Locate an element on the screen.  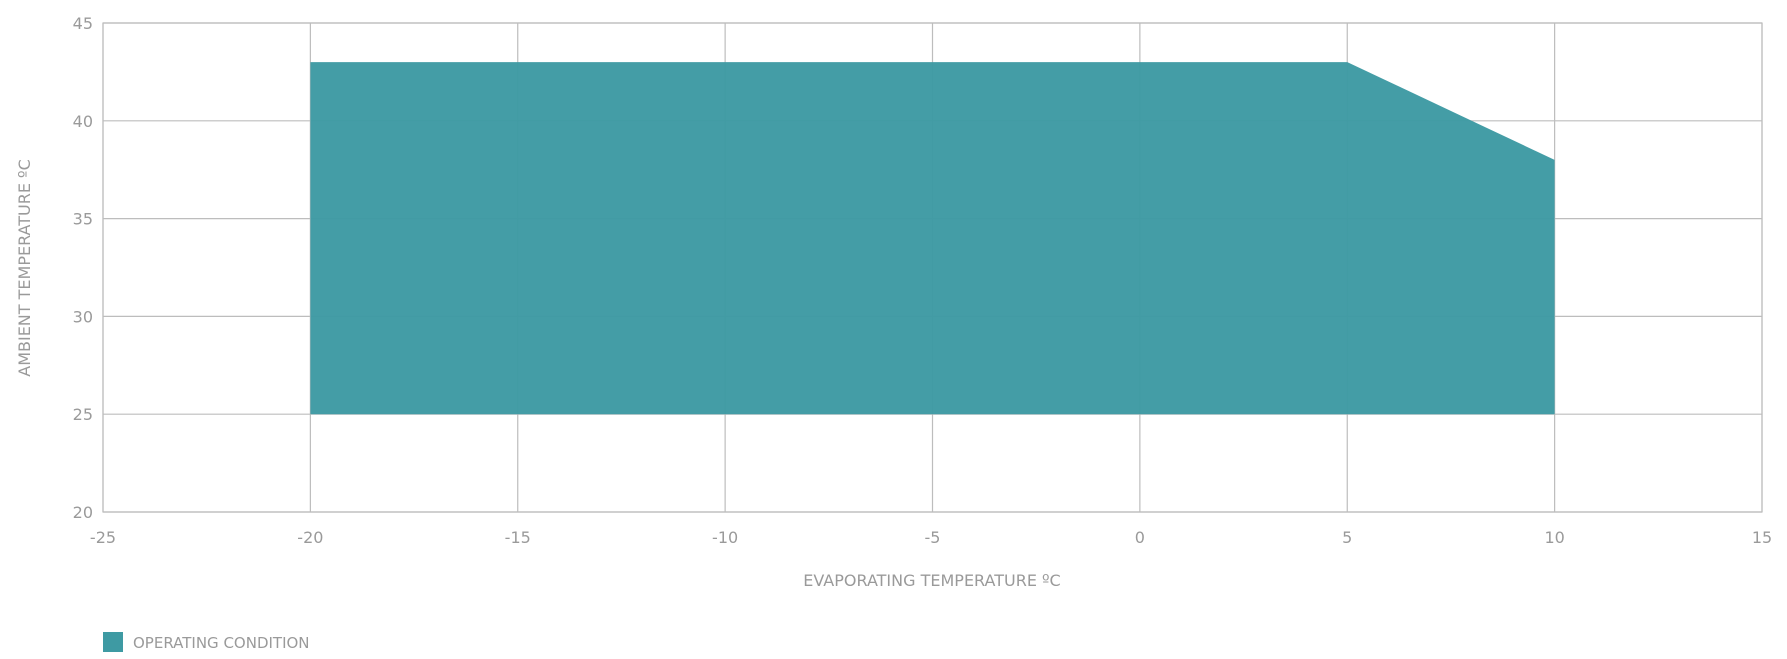
x-tick-label: -20 is located at coordinates (310, 537).